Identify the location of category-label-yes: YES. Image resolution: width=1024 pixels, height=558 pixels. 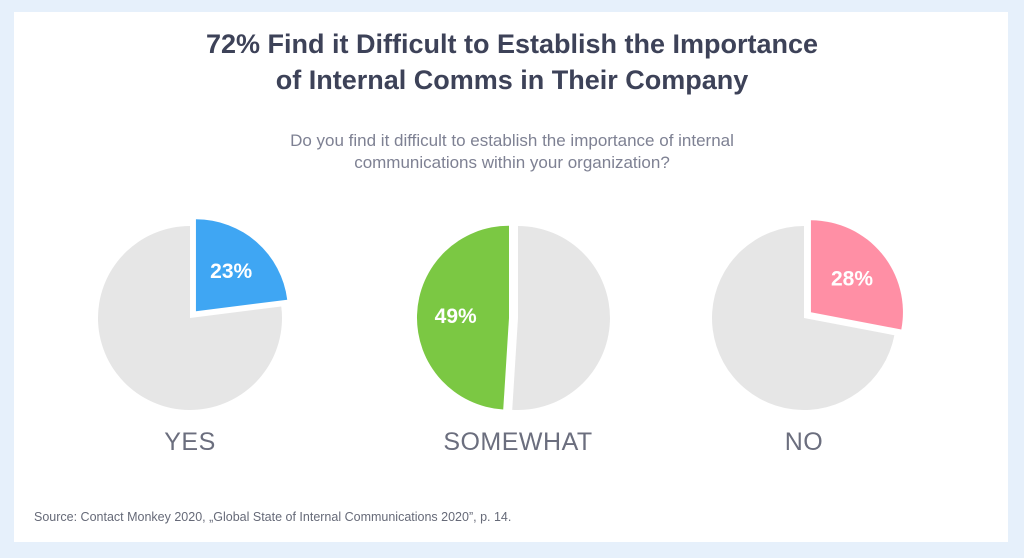
(190, 442).